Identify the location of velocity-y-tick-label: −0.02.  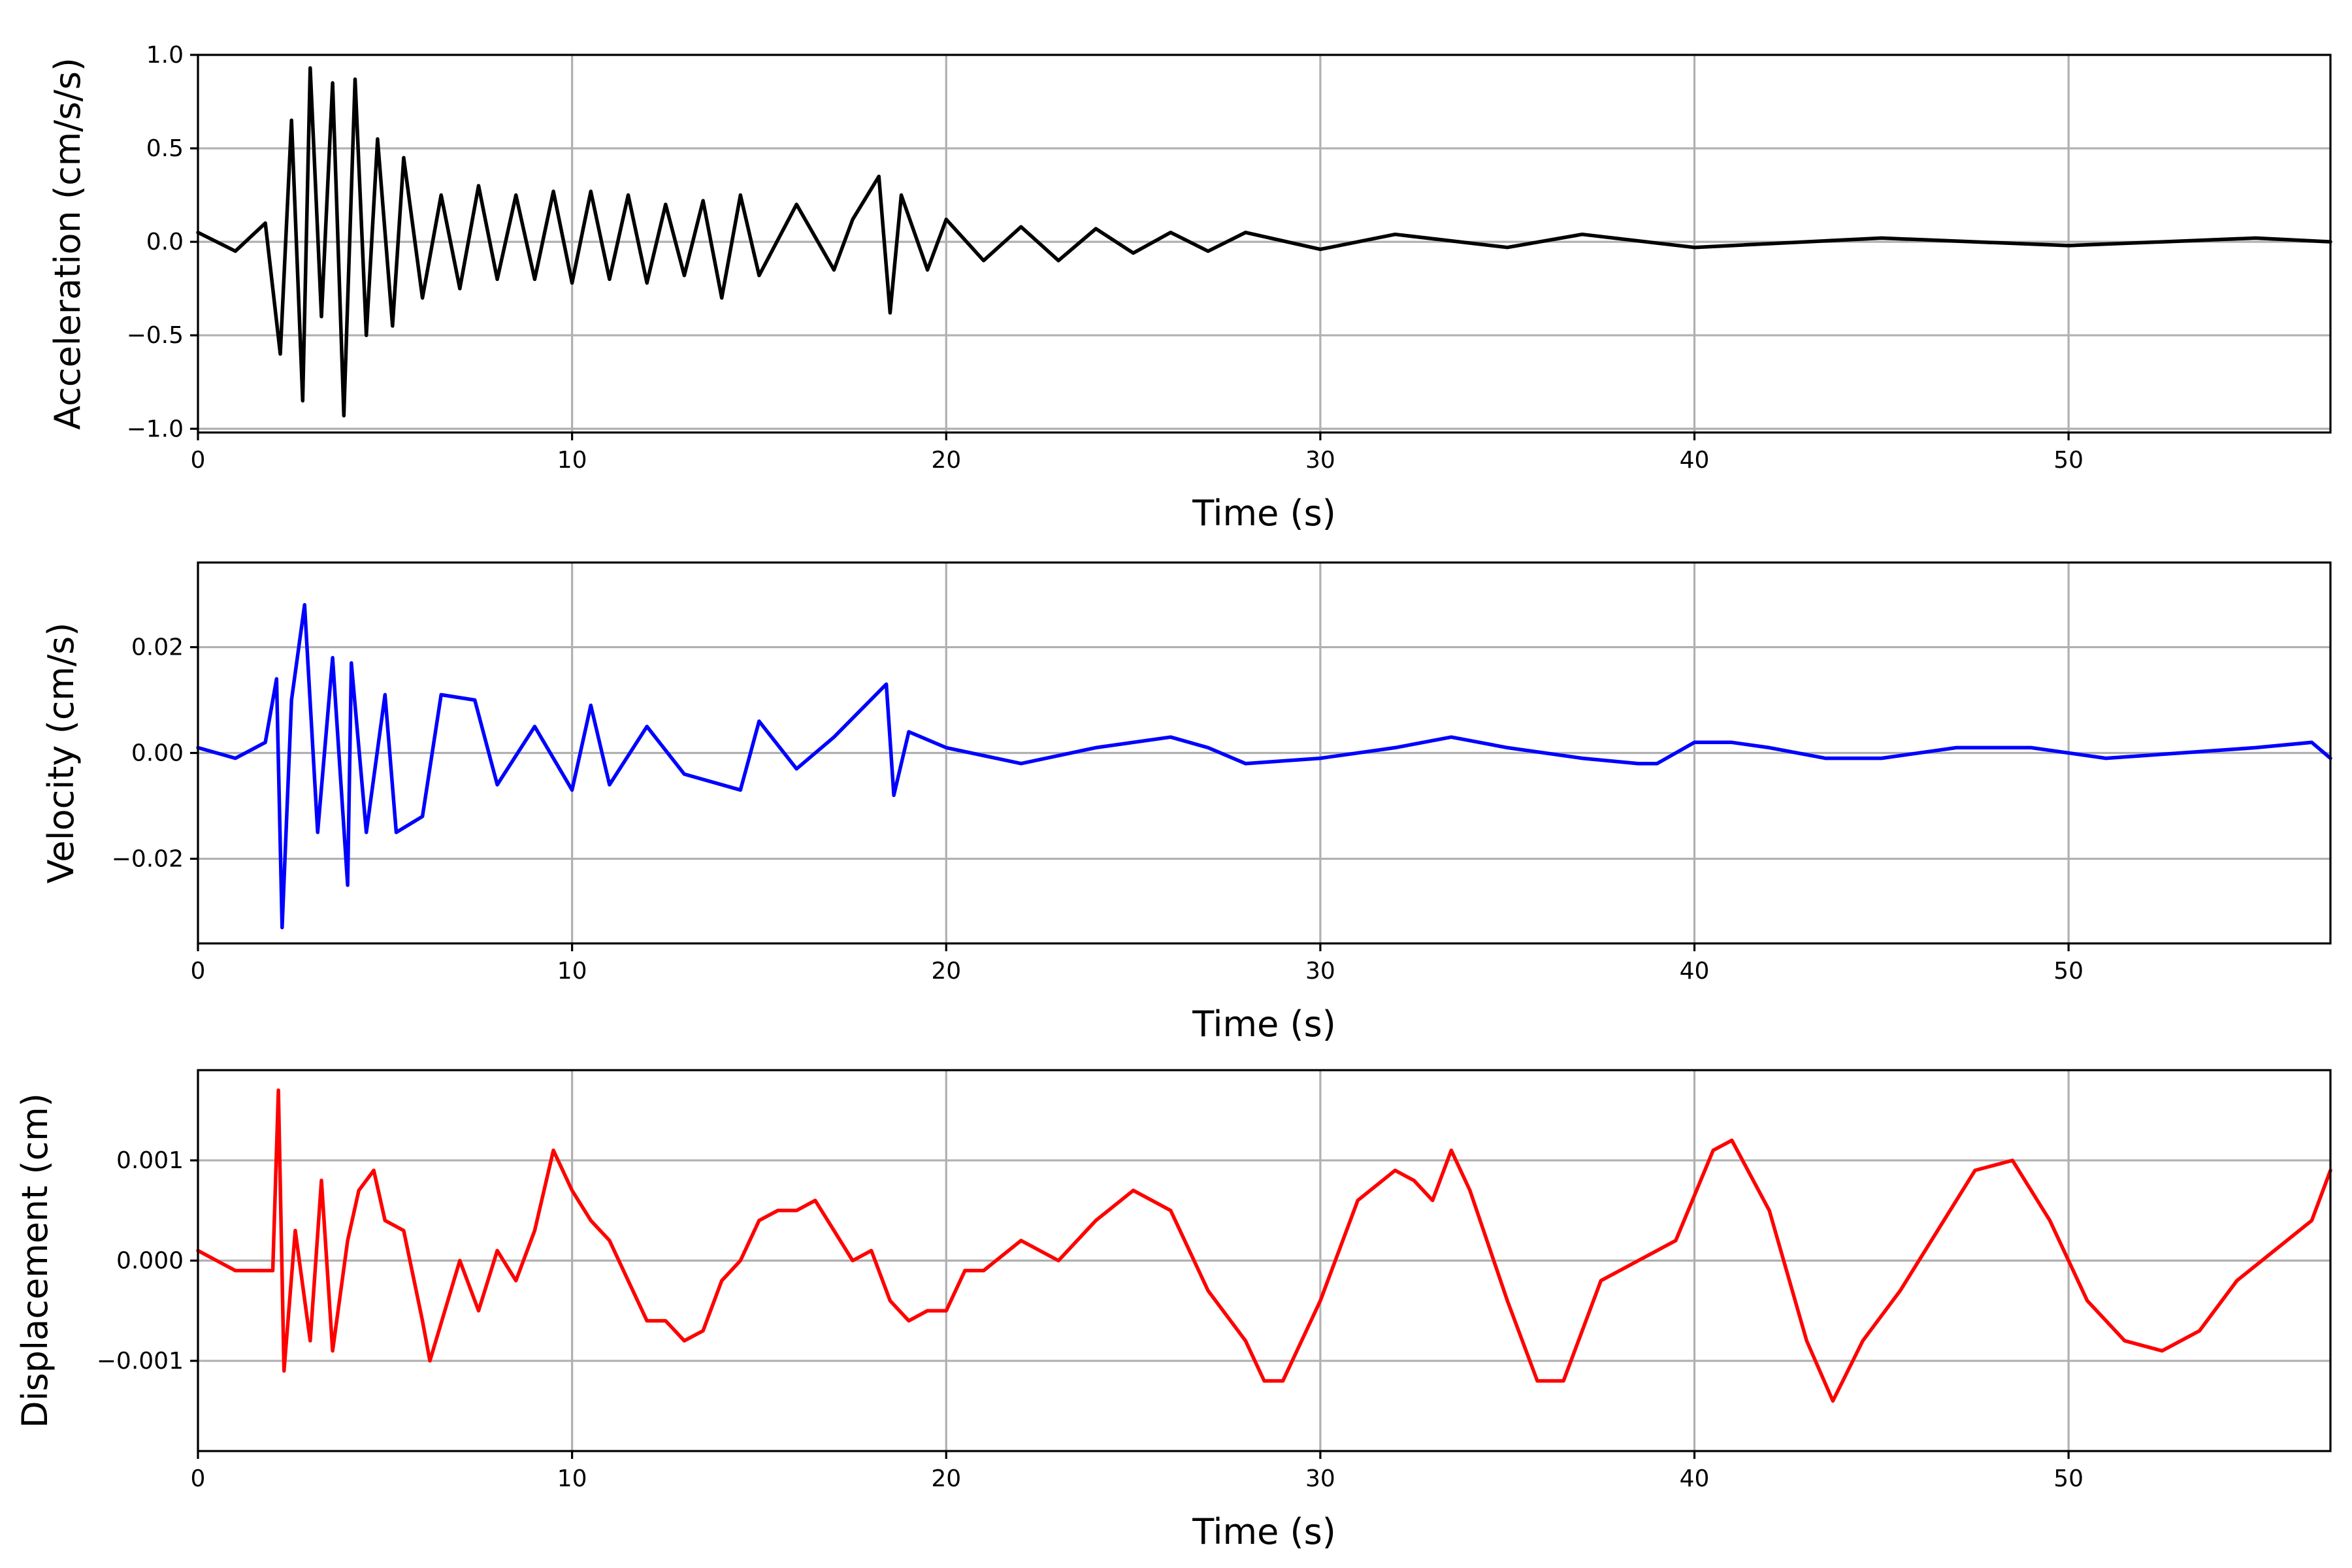
(148, 858).